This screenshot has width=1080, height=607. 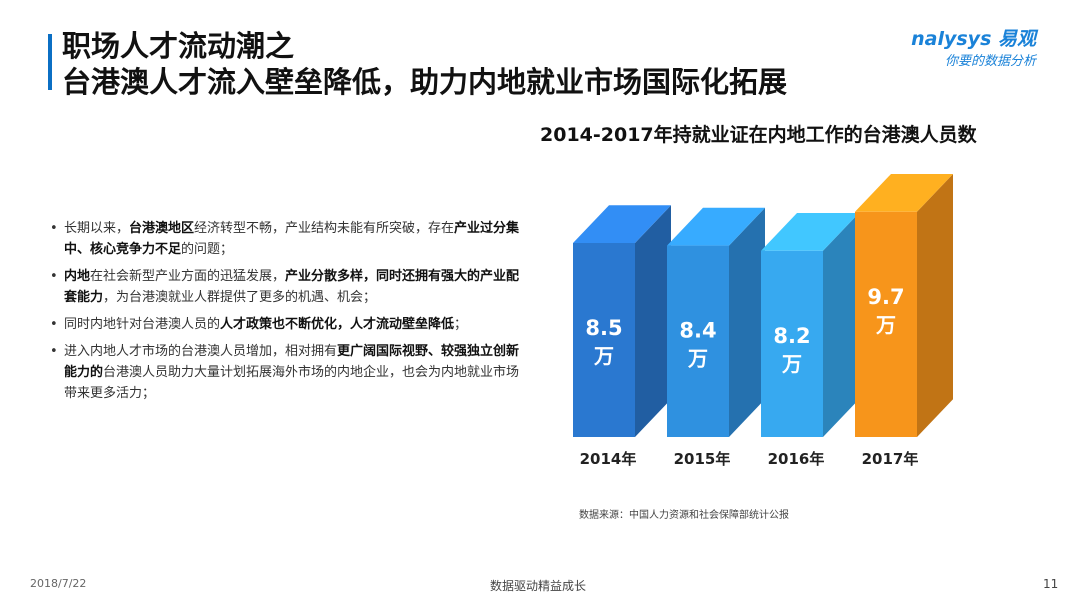 What do you see at coordinates (424, 64) in the screenshot?
I see `page-title: 职场人才流动潮之 台港澳人才流入壁垒降低，助力内地就业市场国际化拓展` at bounding box center [424, 64].